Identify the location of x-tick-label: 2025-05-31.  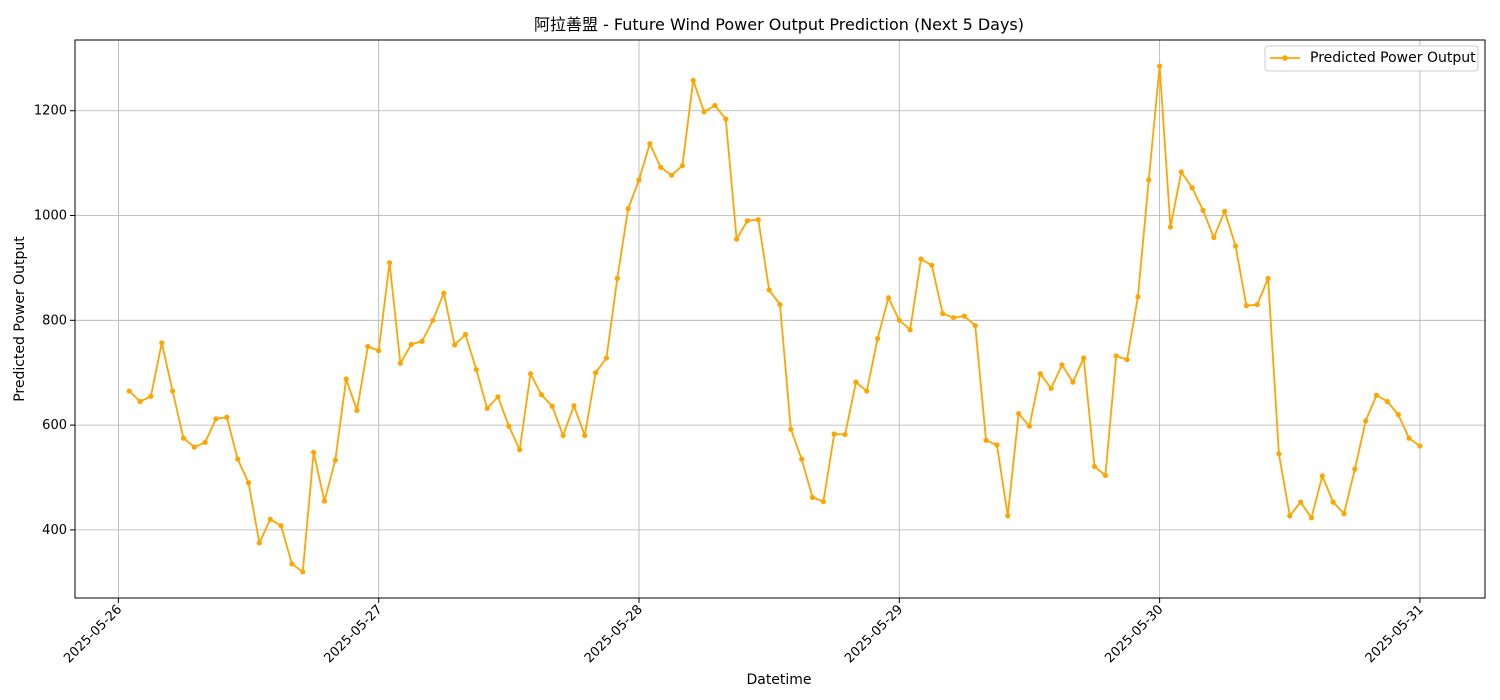
(1395, 634).